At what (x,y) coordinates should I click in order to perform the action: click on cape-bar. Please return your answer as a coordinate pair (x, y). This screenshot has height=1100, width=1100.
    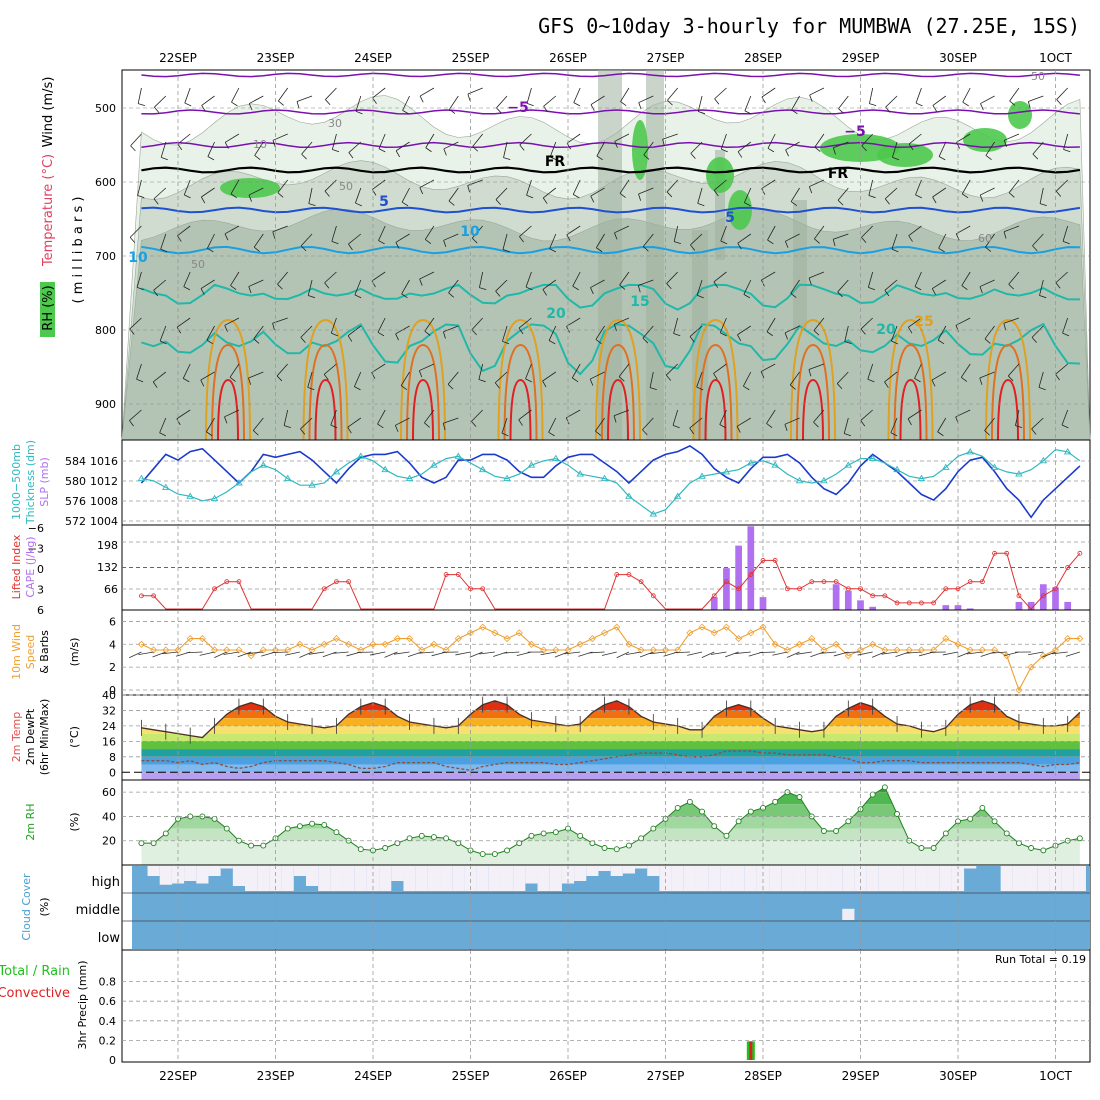
    Looking at the image, I should click on (1019, 605).